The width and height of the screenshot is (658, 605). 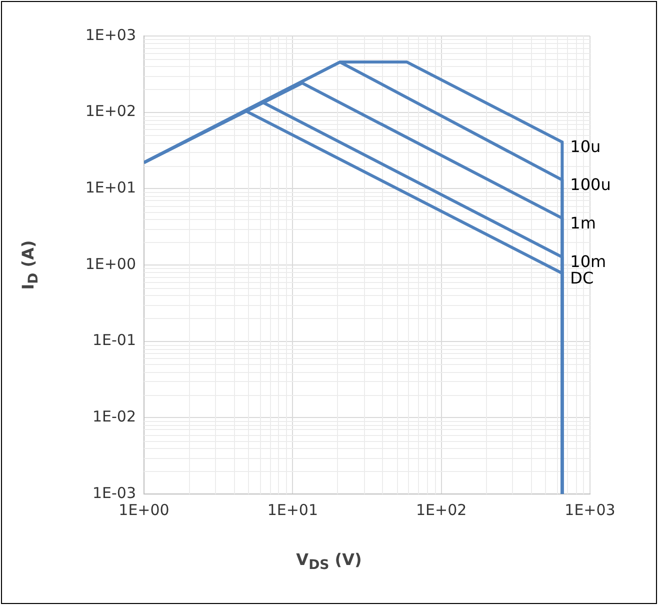 What do you see at coordinates (110, 187) in the screenshot?
I see `y-tick-label: 1E+01` at bounding box center [110, 187].